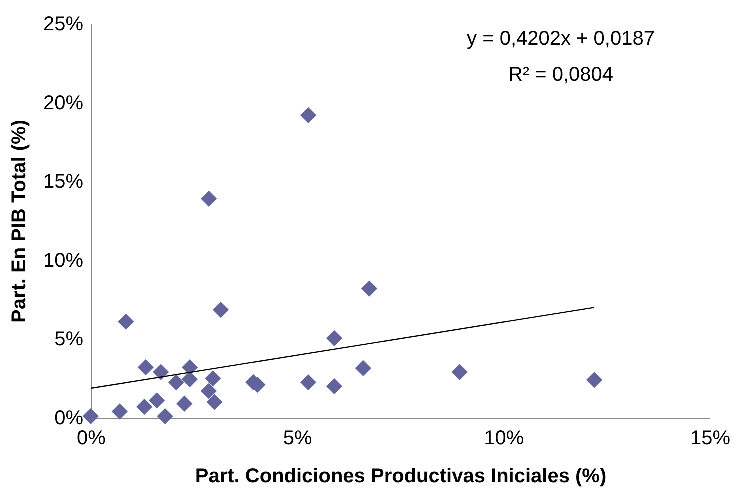 This screenshot has width=756, height=496. Describe the element at coordinates (63, 25) in the screenshot. I see `y-tick-label: 25%` at that location.